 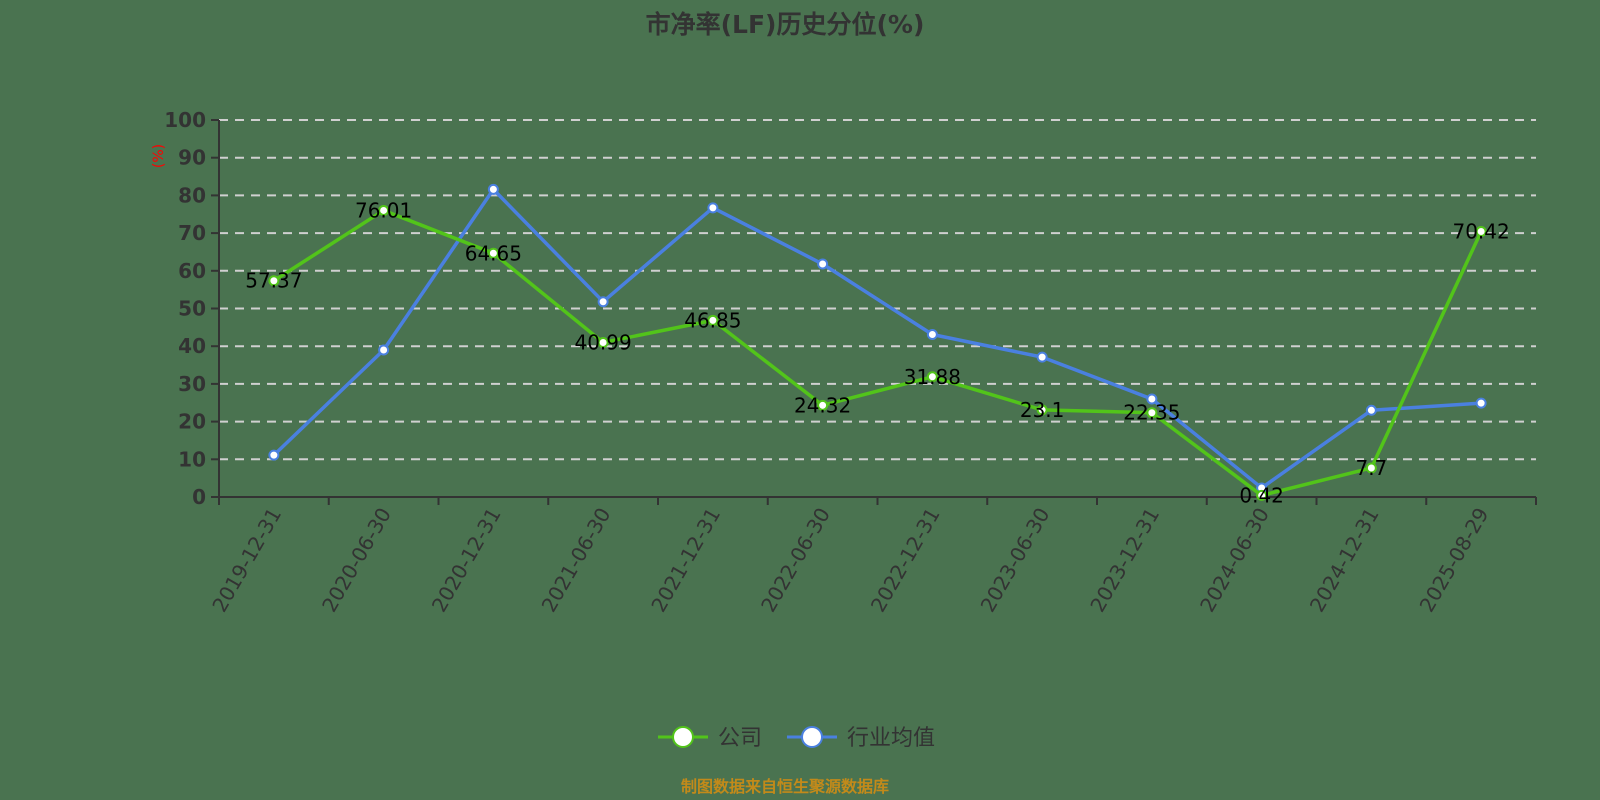 What do you see at coordinates (685, 560) in the screenshot?
I see `x-tick-label: 2021-12-31` at bounding box center [685, 560].